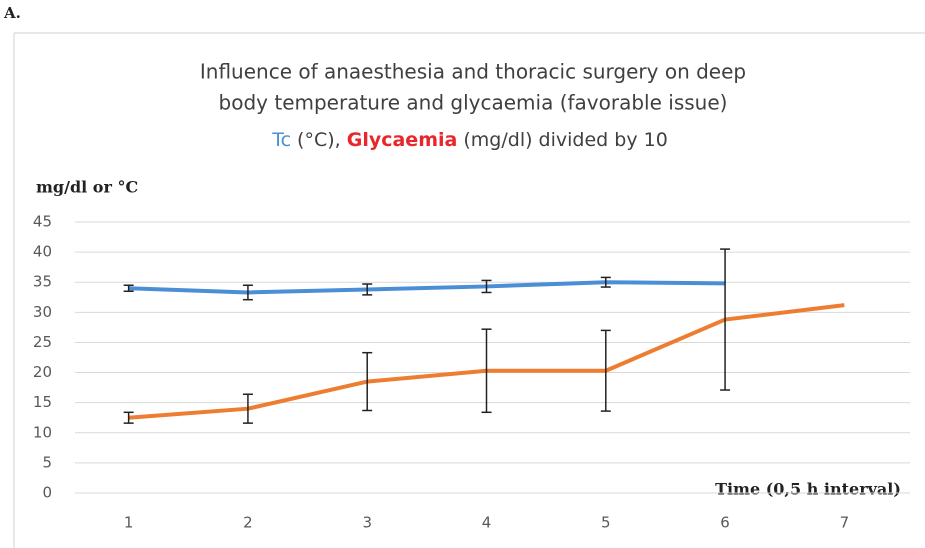 This screenshot has height=548, width=925. I want to click on y-tick-label: 15, so click(42, 402).